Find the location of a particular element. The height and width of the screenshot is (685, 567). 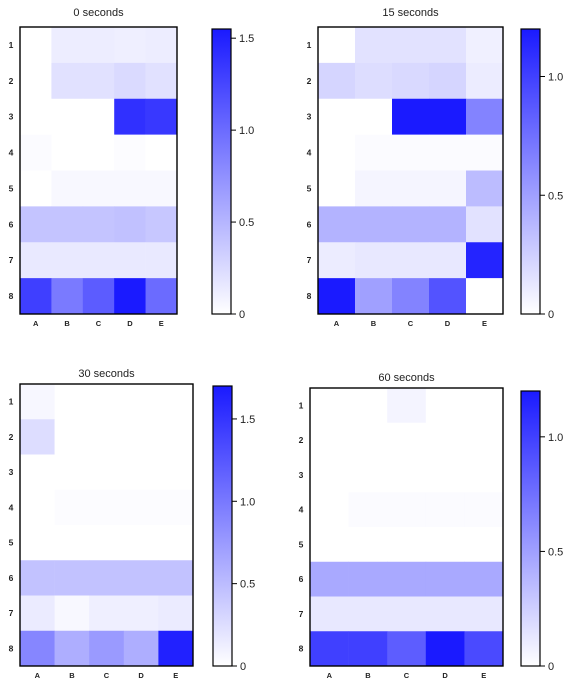

column-tick-label: A is located at coordinates (38, 675).